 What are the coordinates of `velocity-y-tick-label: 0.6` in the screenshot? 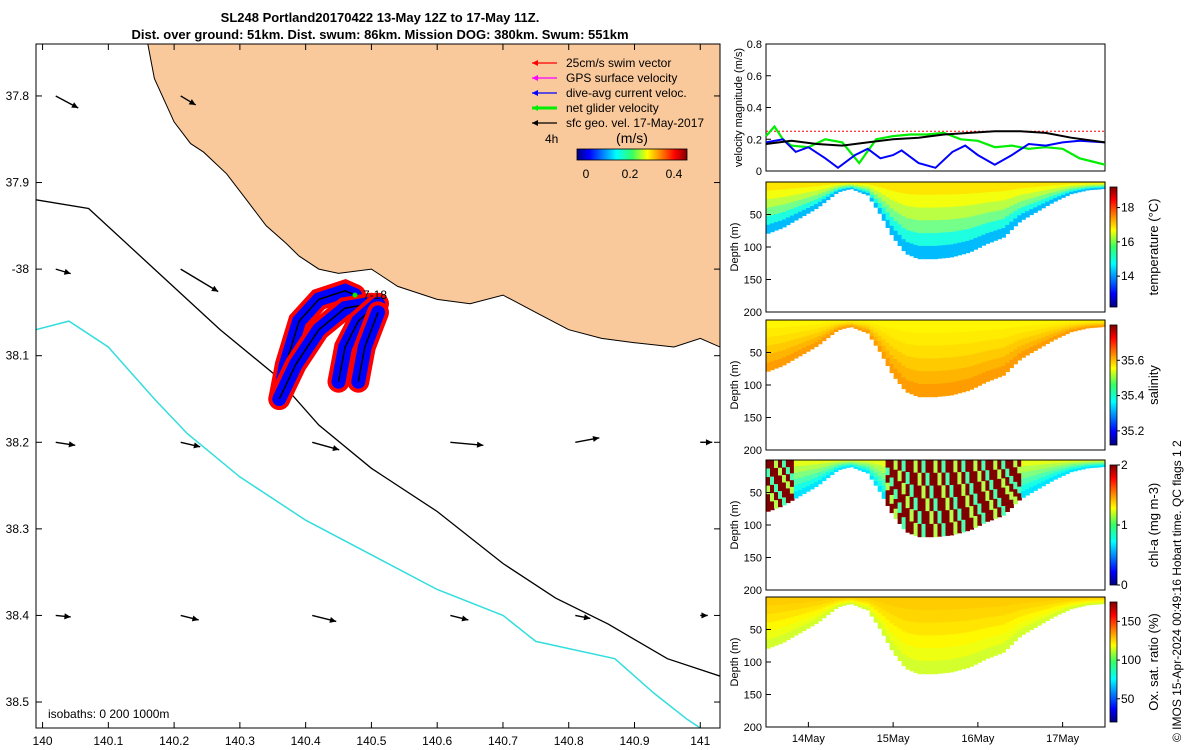 It's located at (754, 77).